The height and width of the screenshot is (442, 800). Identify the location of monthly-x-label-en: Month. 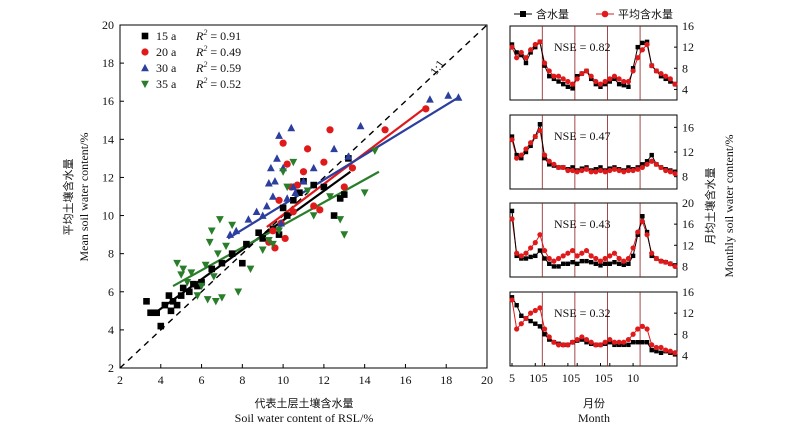
(594, 418).